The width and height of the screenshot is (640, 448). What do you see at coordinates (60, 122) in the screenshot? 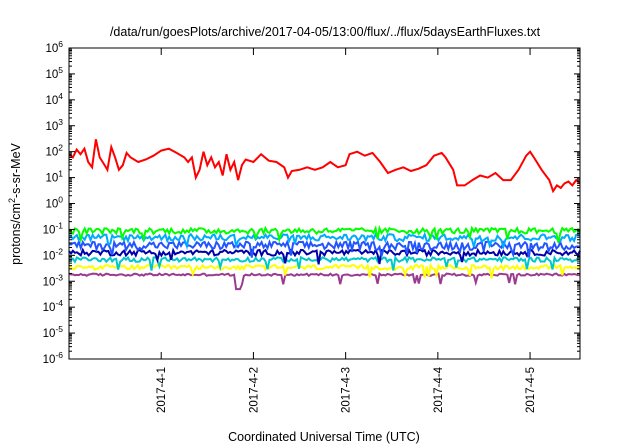
I see `y-tick-label-exp: 3` at bounding box center [60, 122].